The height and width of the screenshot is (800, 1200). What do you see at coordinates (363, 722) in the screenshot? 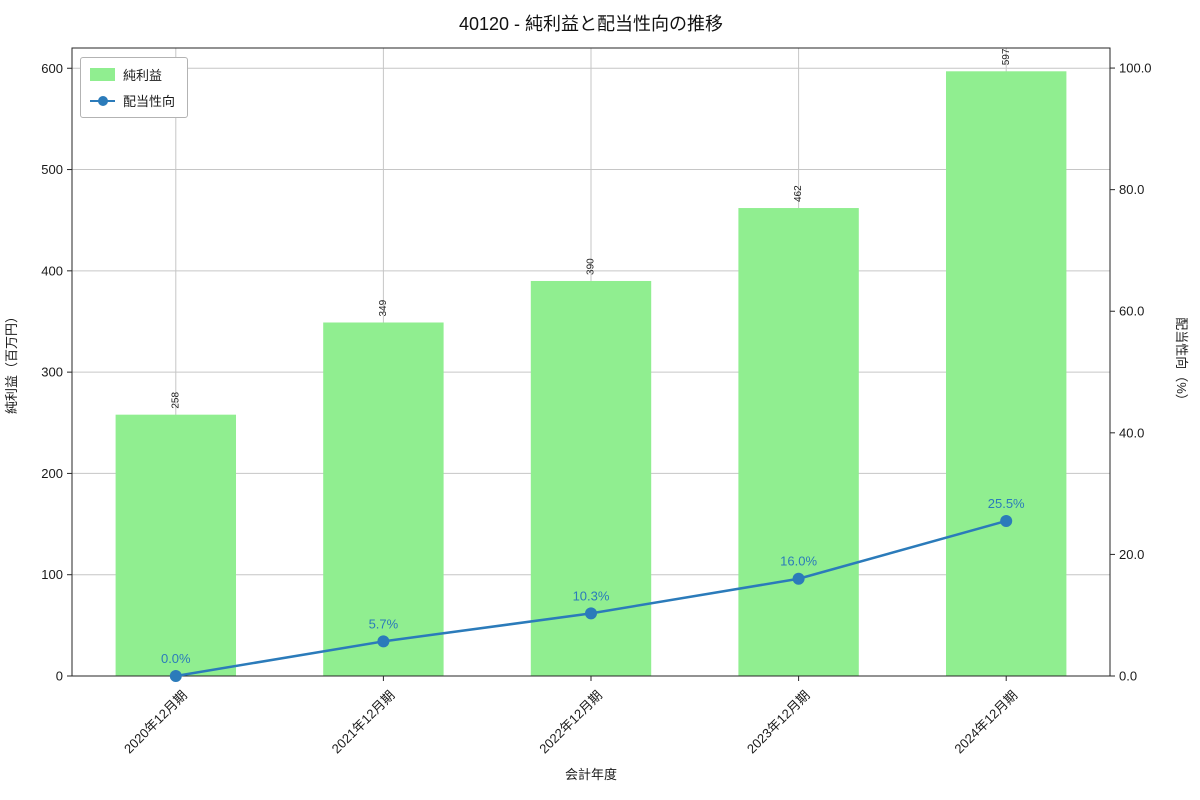
I see `x-tick-label: 2021年12月期` at bounding box center [363, 722].